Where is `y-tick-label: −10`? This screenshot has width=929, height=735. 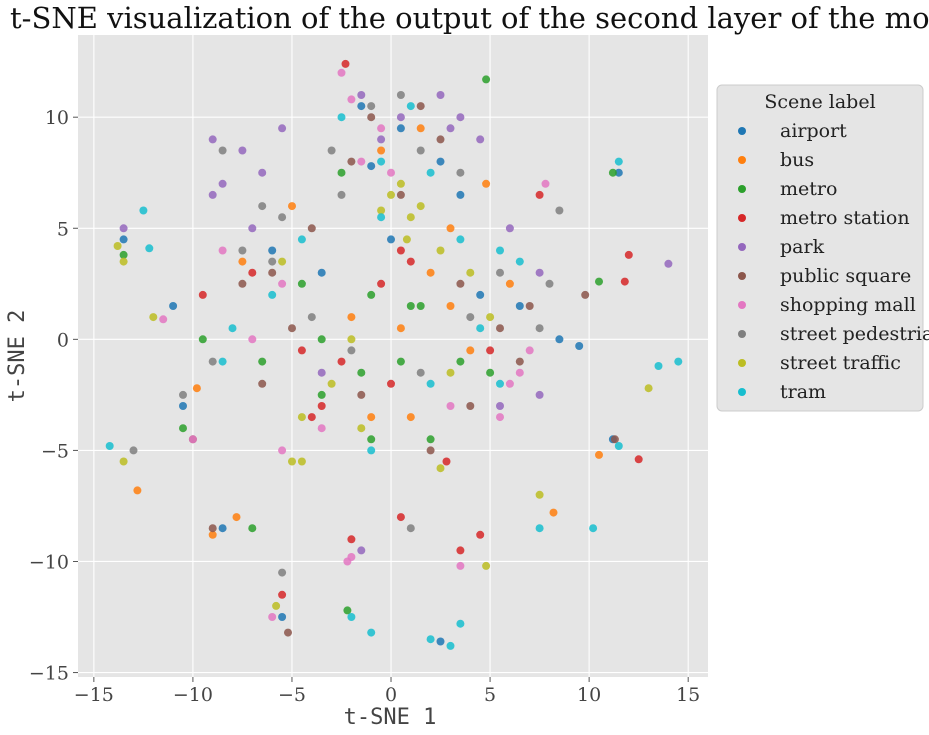
y-tick-label: −10 is located at coordinates (49, 562).